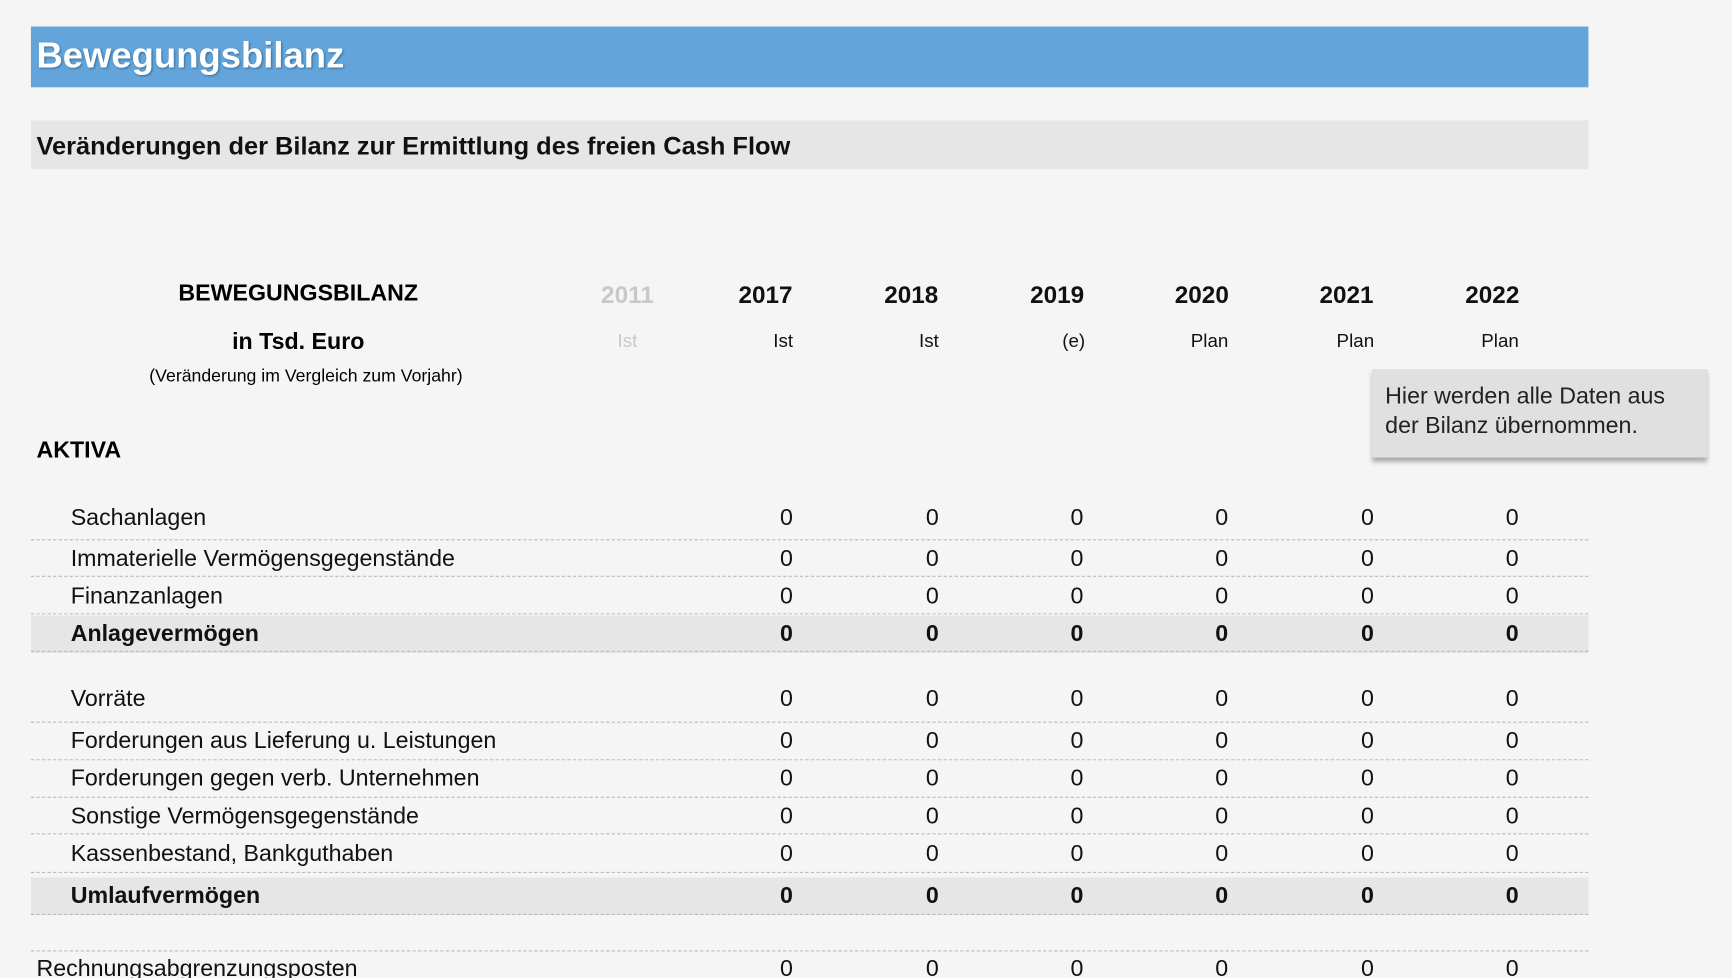  What do you see at coordinates (298, 293) in the screenshot?
I see `table-heading: BEWEGUNGSBILANZ` at bounding box center [298, 293].